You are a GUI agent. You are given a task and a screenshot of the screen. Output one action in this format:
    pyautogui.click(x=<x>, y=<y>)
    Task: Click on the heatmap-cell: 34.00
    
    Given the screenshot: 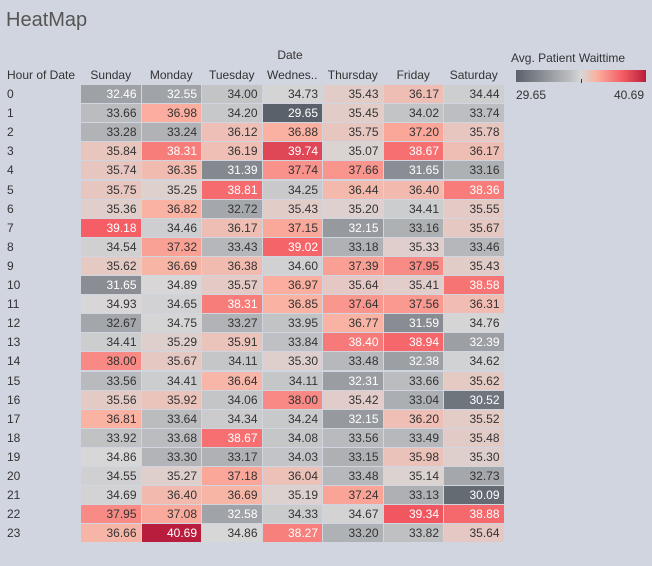 What is the action you would take?
    pyautogui.click(x=232, y=94)
    